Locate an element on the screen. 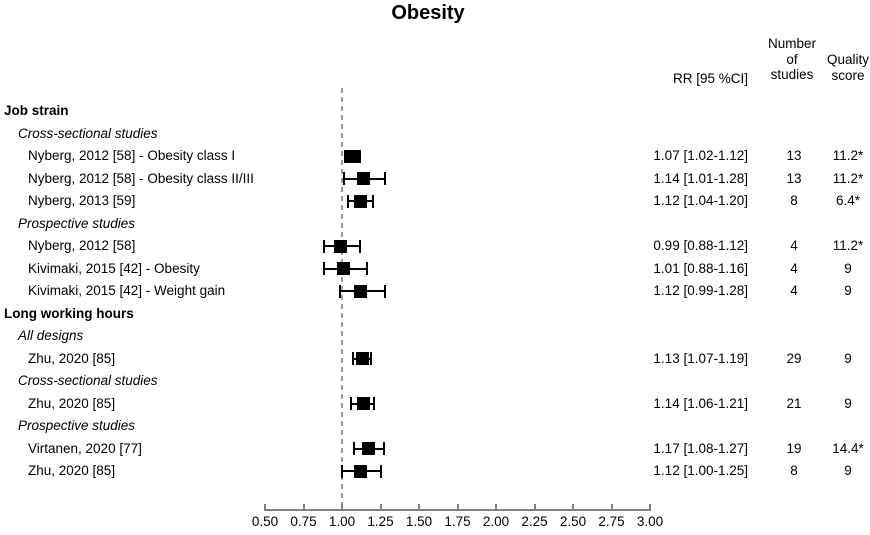  x-axis-line is located at coordinates (457, 510).